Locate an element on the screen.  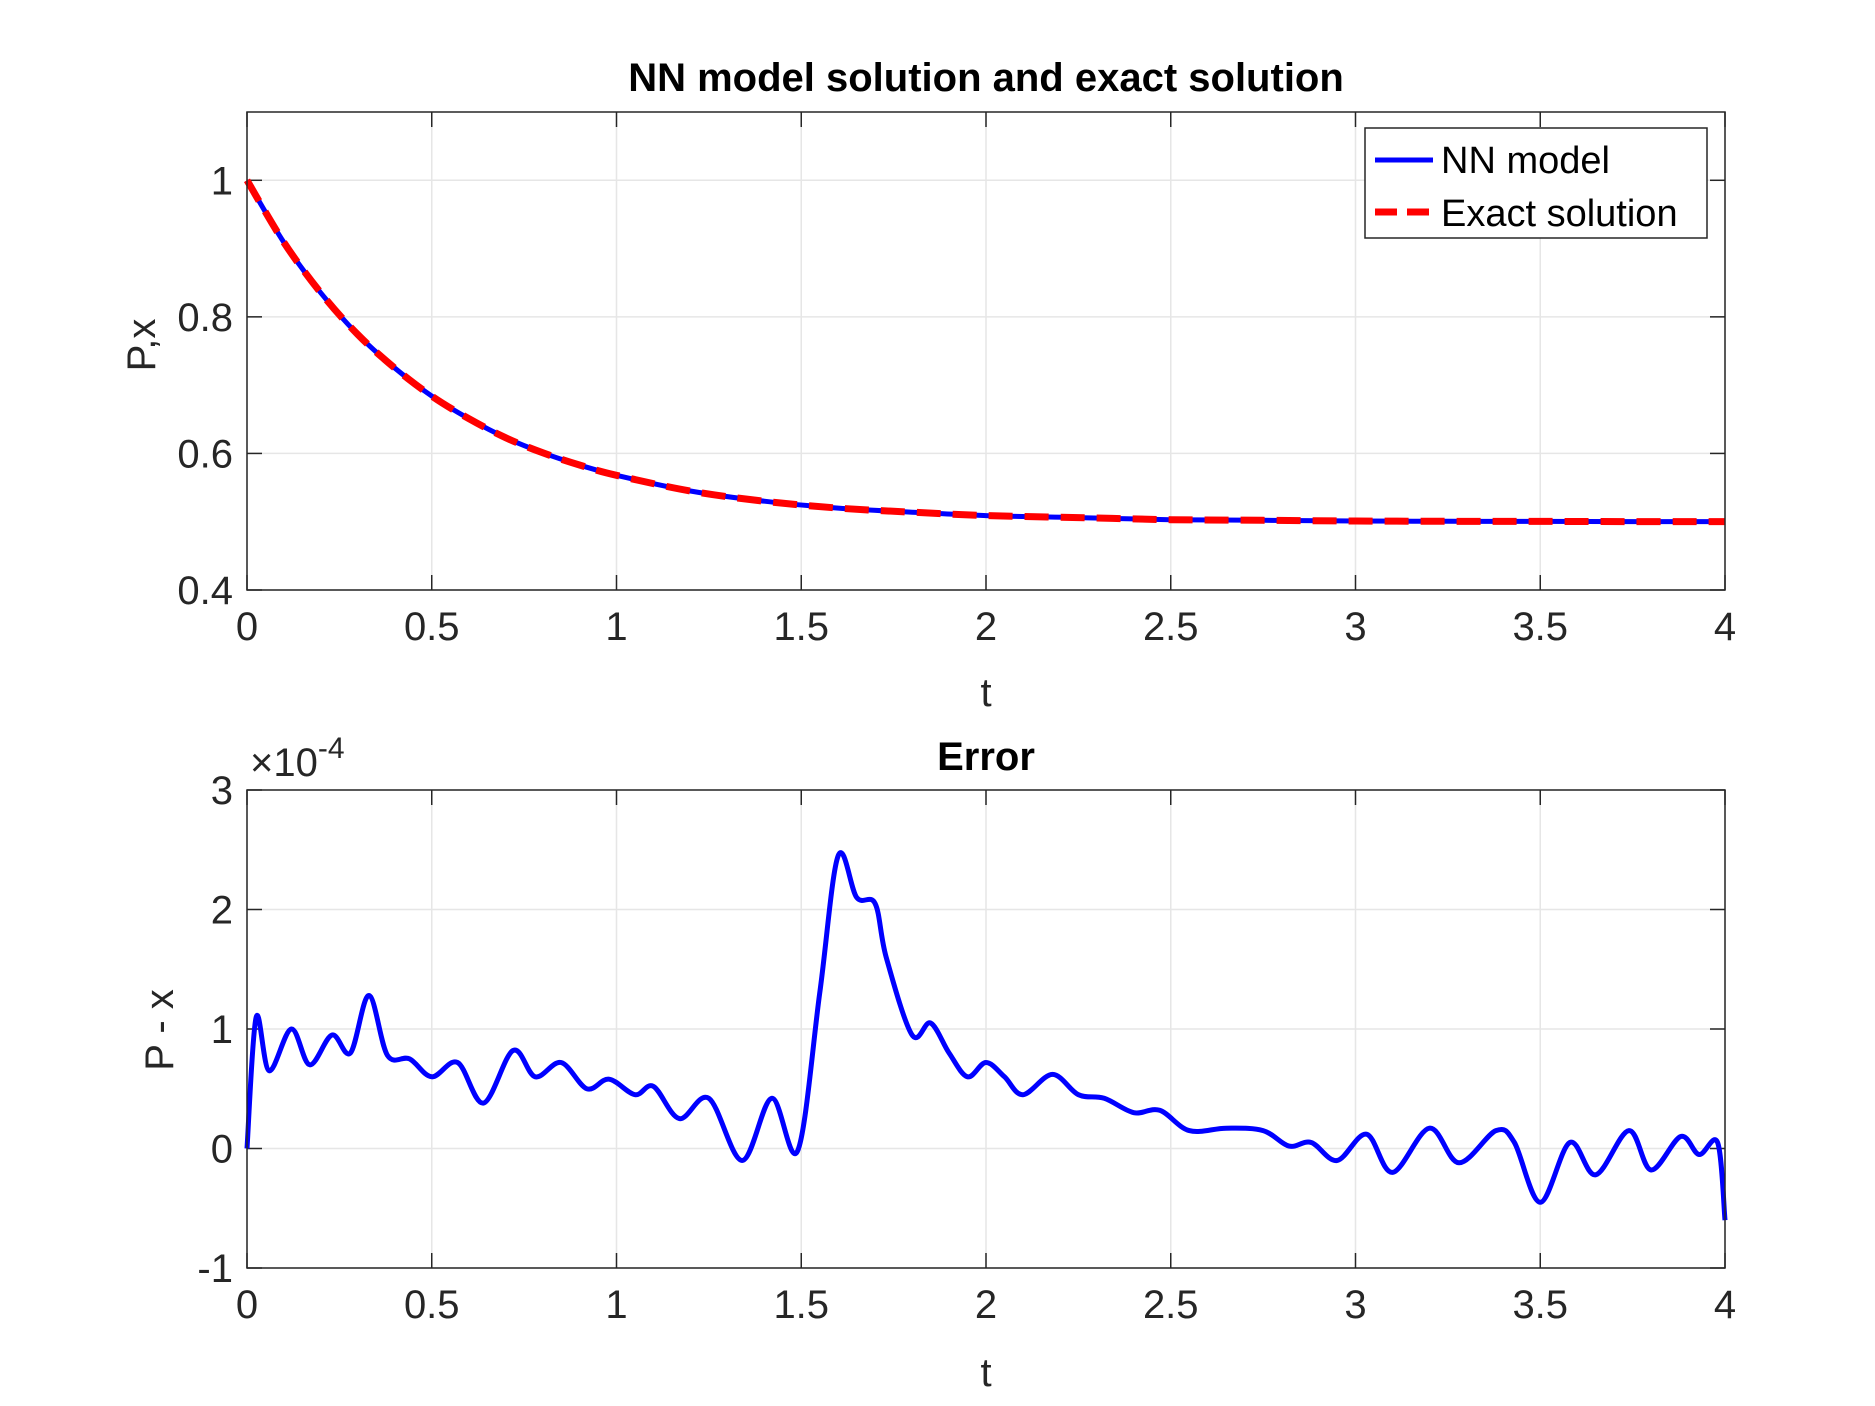
legend-box is located at coordinates (1536, 183).